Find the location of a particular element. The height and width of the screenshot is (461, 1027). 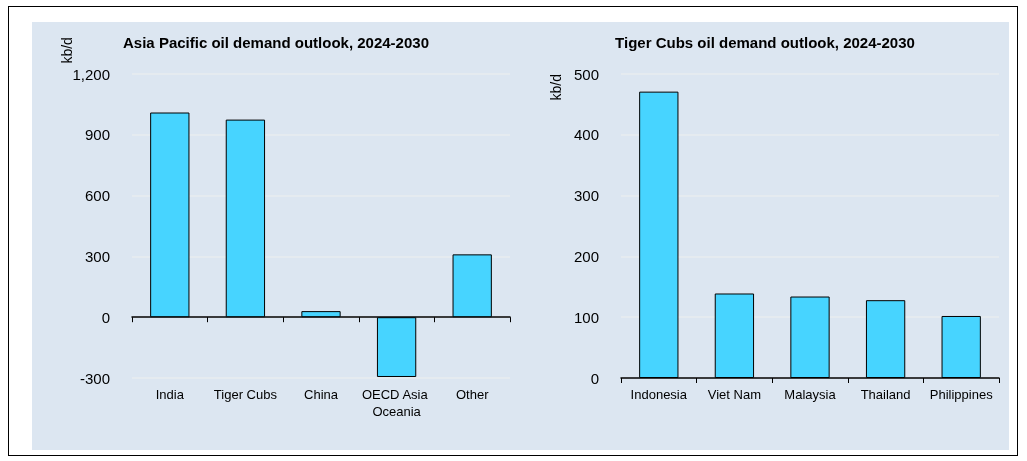

y-tick-label: 200 is located at coordinates (586, 256).